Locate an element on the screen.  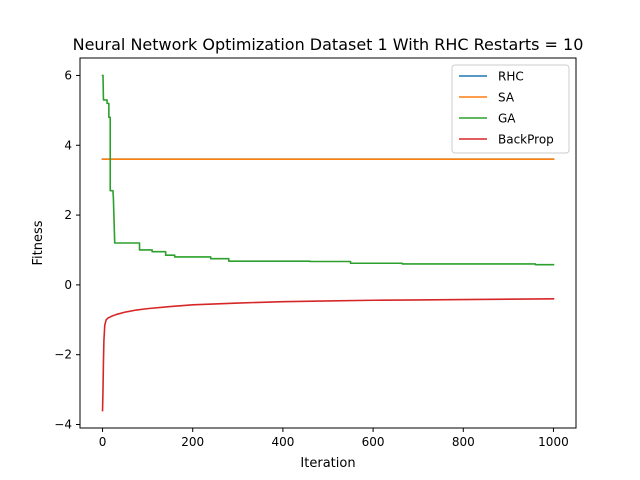
y-tick-label: −4 is located at coordinates (63, 425).